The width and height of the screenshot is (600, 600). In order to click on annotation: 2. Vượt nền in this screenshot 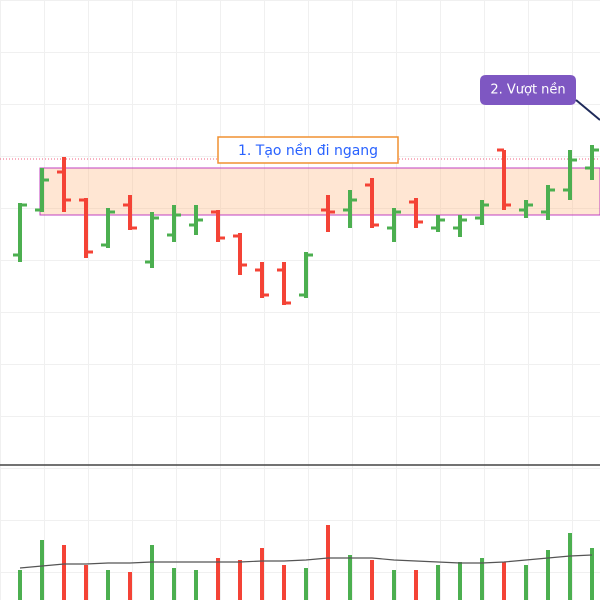, I will do `click(527, 90)`.